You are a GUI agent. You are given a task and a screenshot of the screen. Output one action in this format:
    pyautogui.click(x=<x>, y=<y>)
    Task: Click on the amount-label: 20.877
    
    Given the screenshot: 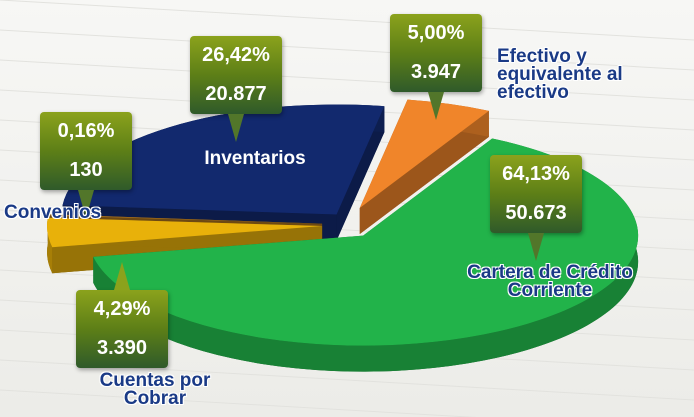 What is the action you would take?
    pyautogui.click(x=236, y=94)
    